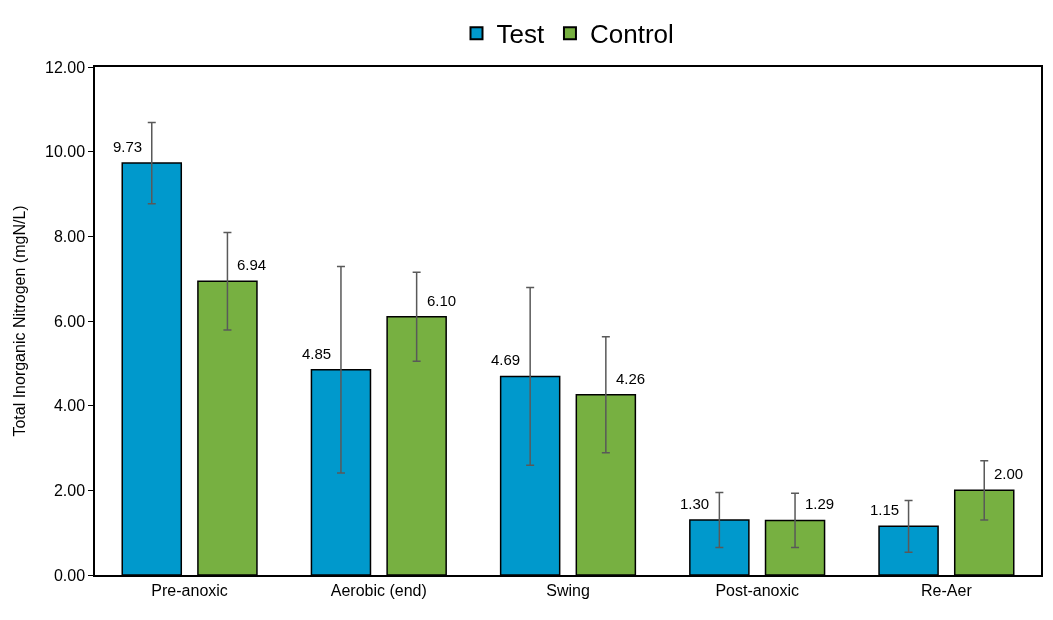  I want to click on data-label: 4.85, so click(317, 353).